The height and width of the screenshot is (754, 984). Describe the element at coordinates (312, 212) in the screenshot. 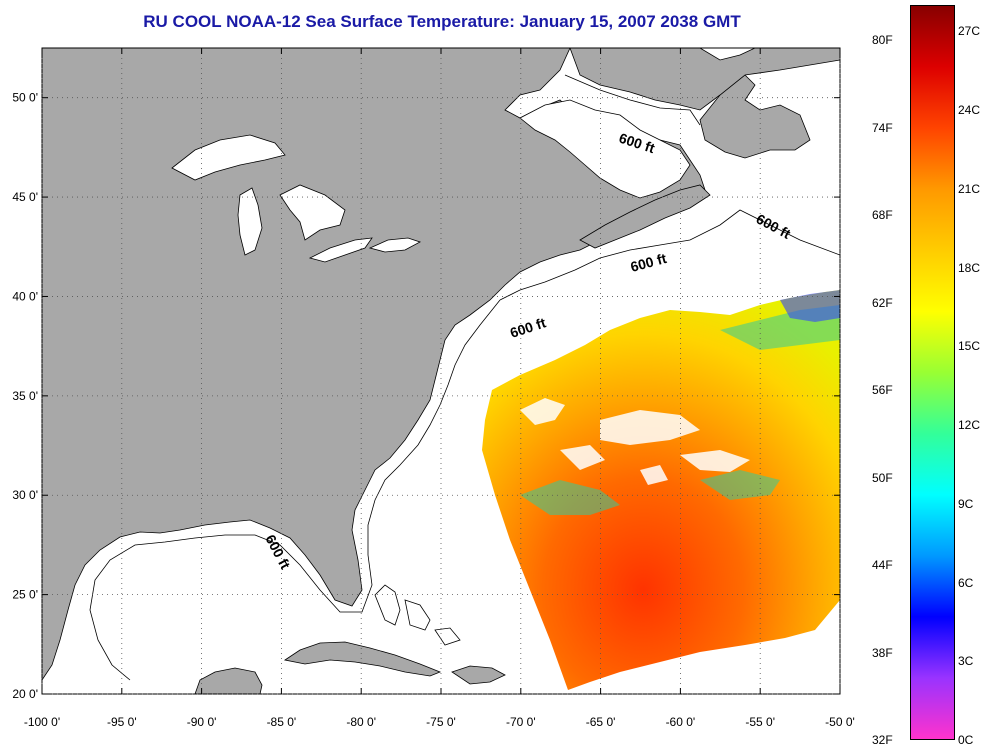

I see `lake-huron` at that location.